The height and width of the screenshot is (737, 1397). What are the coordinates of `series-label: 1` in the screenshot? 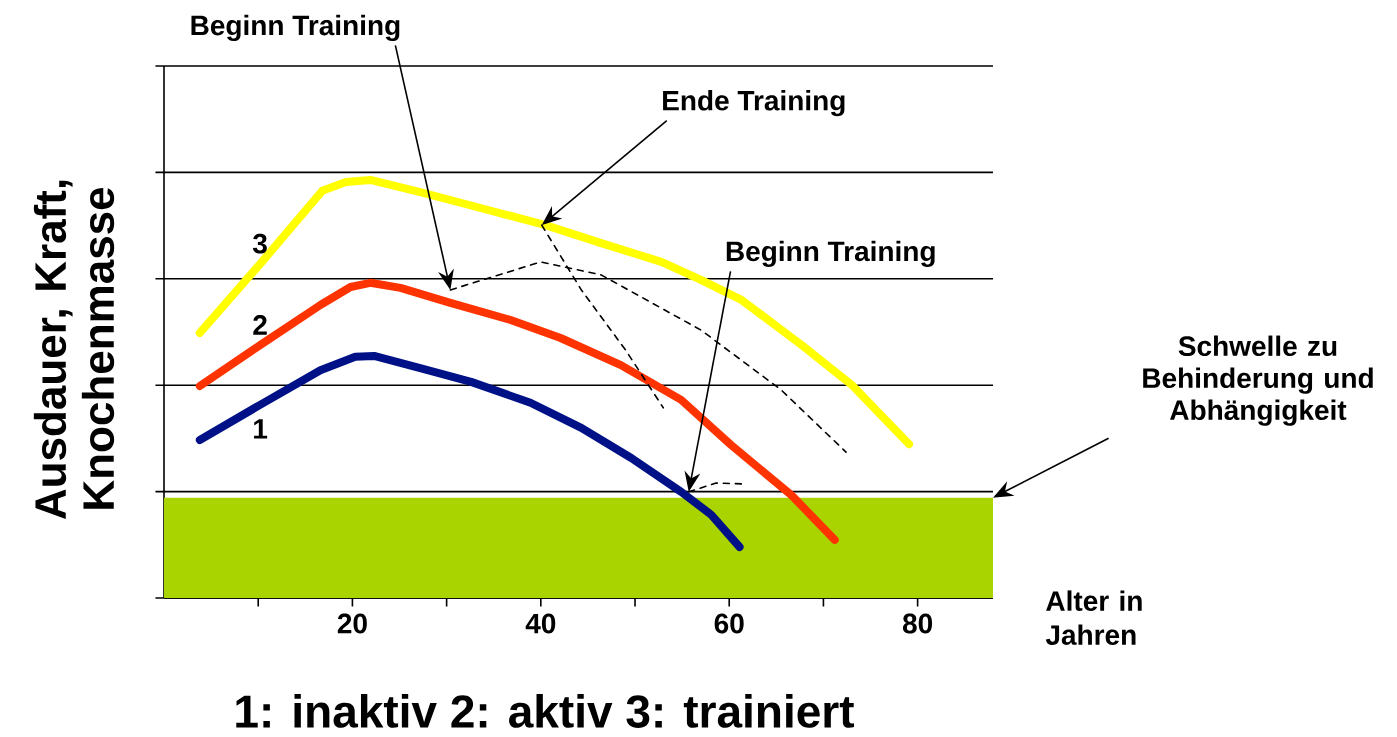 It's located at (261, 429).